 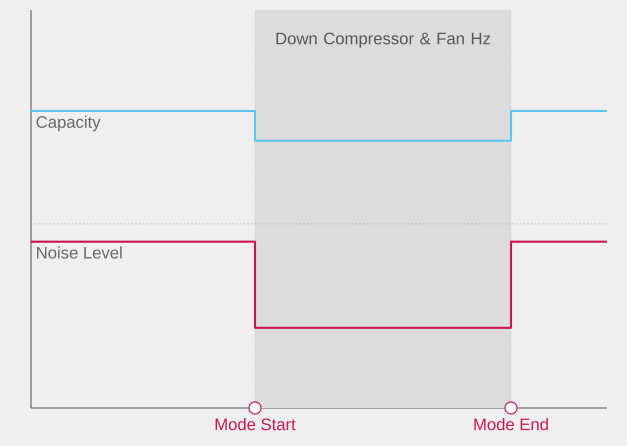 What do you see at coordinates (256, 424) in the screenshot?
I see `x-tick-label: Mode Start` at bounding box center [256, 424].